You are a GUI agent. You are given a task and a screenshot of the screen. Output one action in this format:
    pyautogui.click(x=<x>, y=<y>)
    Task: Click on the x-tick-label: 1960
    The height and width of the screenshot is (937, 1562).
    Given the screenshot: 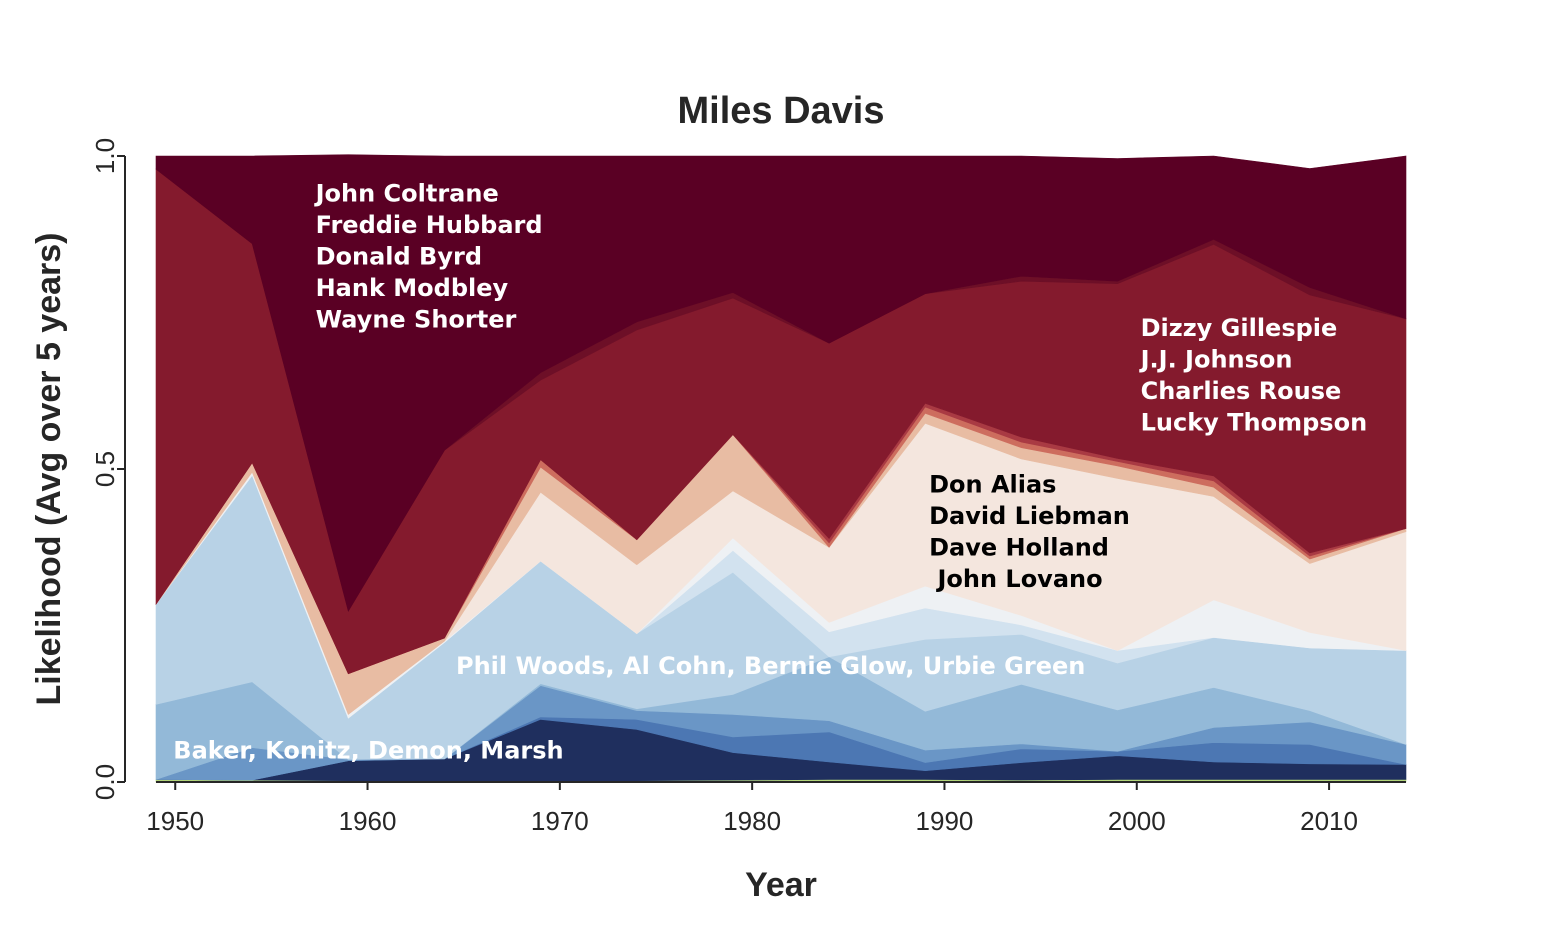 What is the action you would take?
    pyautogui.click(x=368, y=821)
    